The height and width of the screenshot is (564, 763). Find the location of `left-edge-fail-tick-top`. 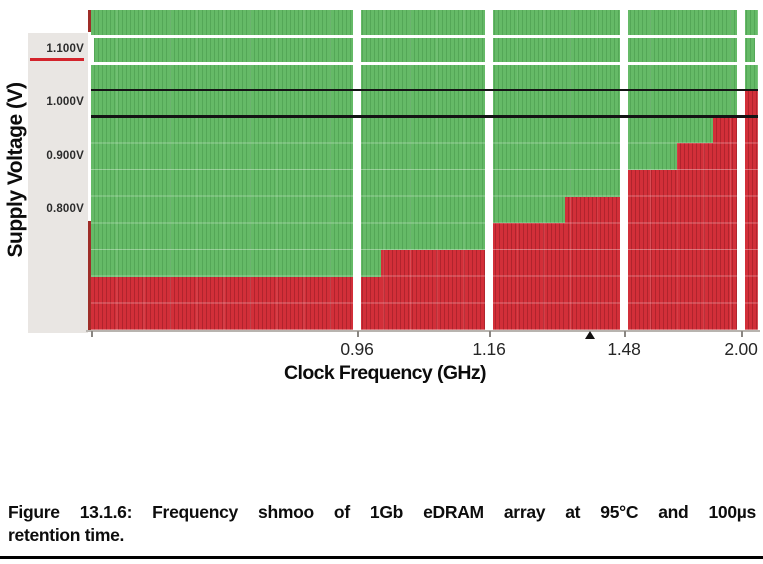

left-edge-fail-tick-top is located at coordinates (89, 21).